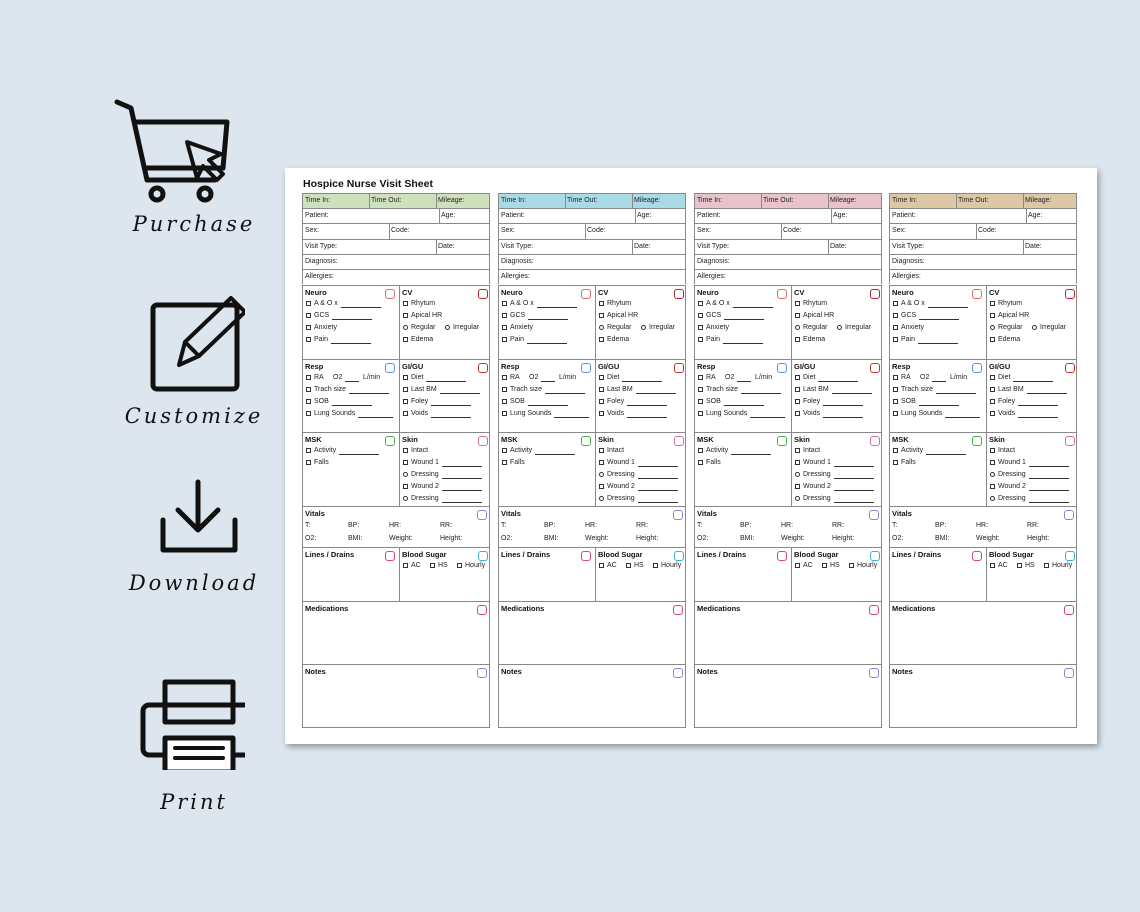 This screenshot has width=1140, height=912. Describe the element at coordinates (805, 366) in the screenshot. I see `section-title: GI/GU` at that location.